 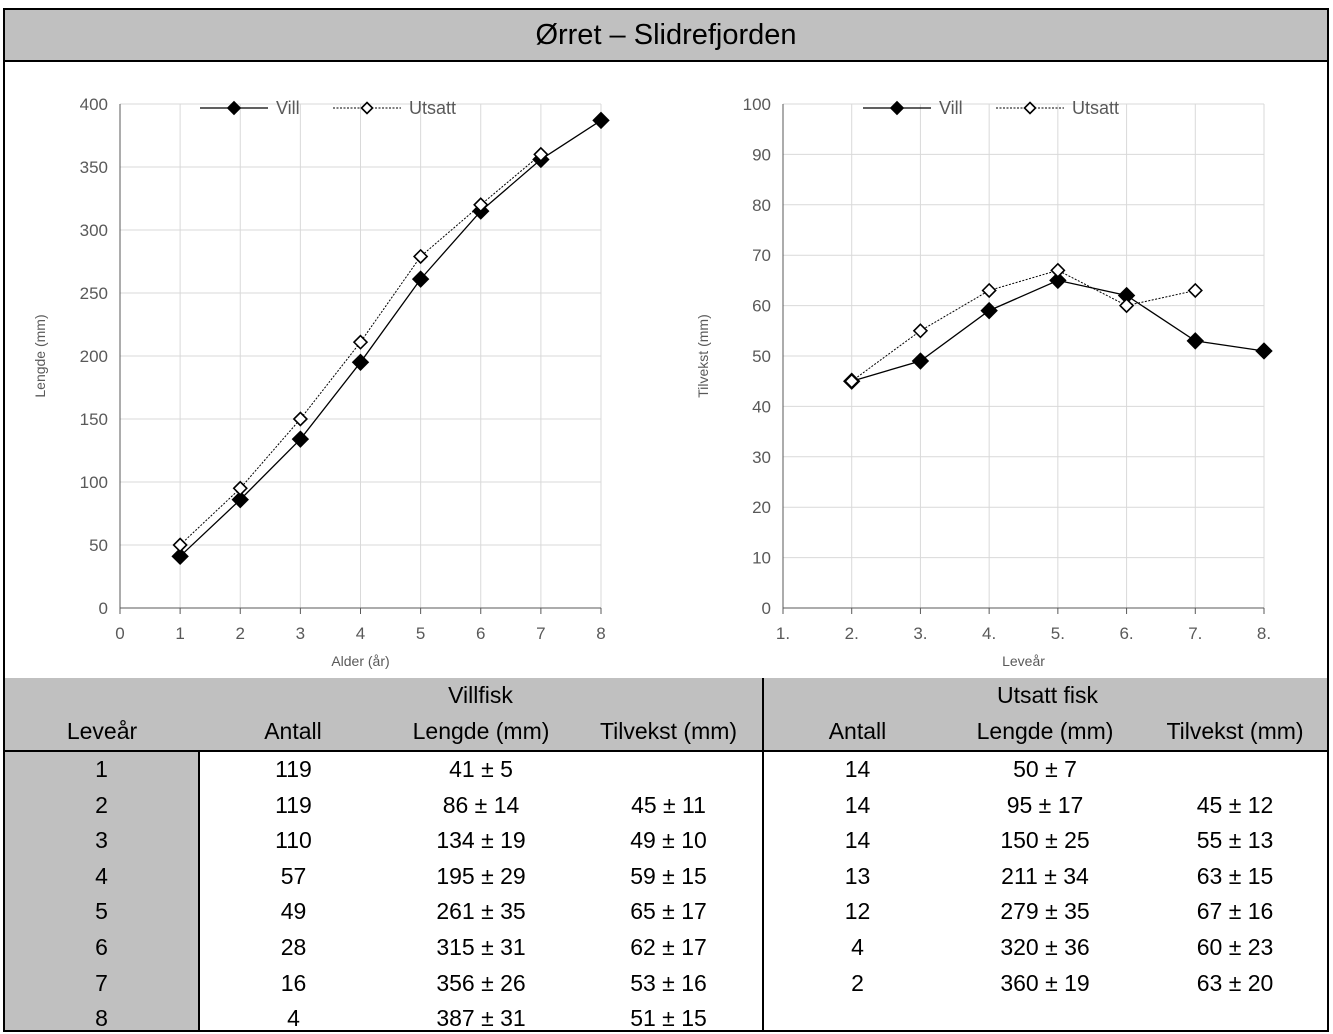 I want to click on y-tick-label: 300, so click(x=94, y=230).